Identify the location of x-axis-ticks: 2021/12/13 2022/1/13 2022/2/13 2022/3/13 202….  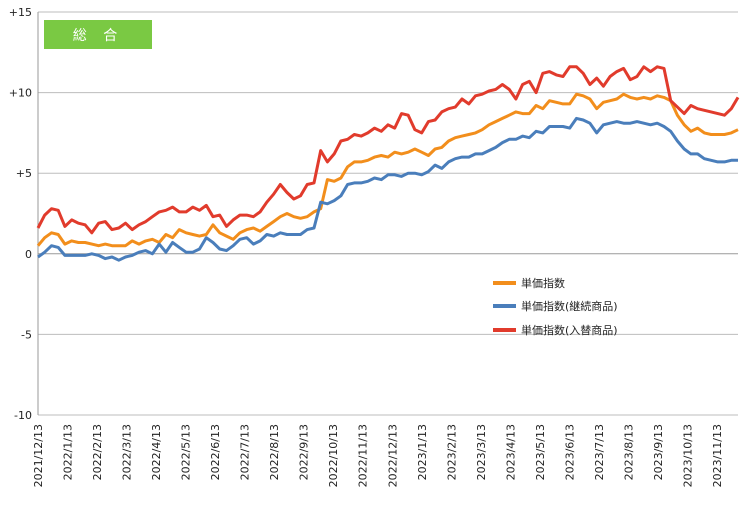
(378, 455).